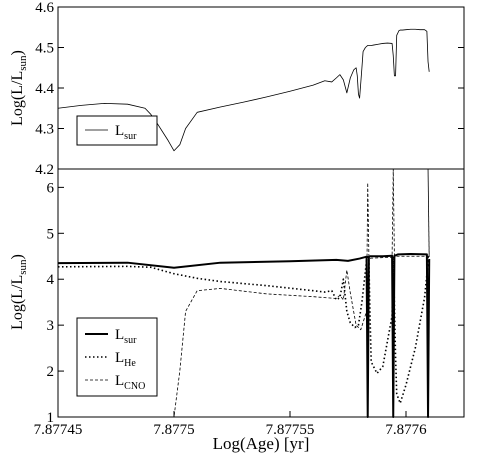  What do you see at coordinates (130, 136) in the screenshot?
I see `top-legend-label-lsur-sub: sur` at bounding box center [130, 136].